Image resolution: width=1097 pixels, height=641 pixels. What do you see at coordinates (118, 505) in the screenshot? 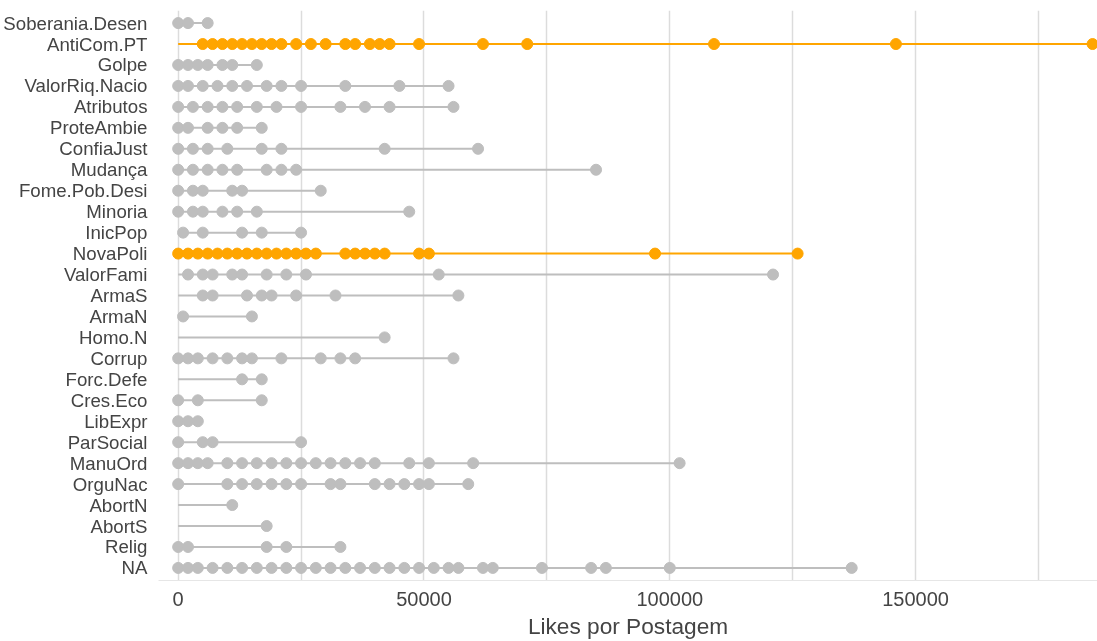
I see `y-tick-label: AbortN` at bounding box center [118, 505].